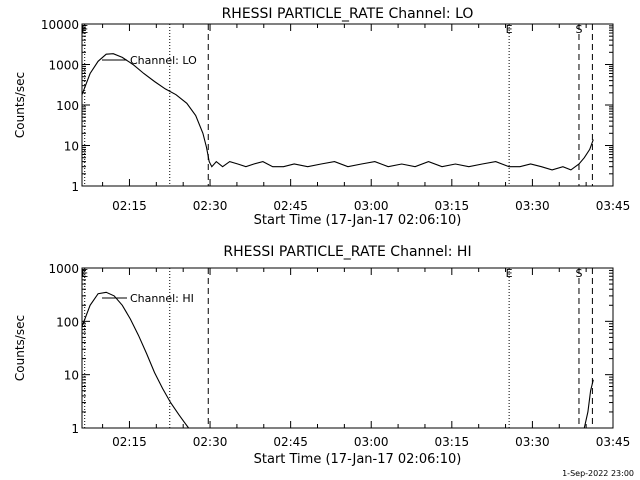  Describe the element at coordinates (60, 25) in the screenshot. I see `y-tick-label: 10000` at that location.